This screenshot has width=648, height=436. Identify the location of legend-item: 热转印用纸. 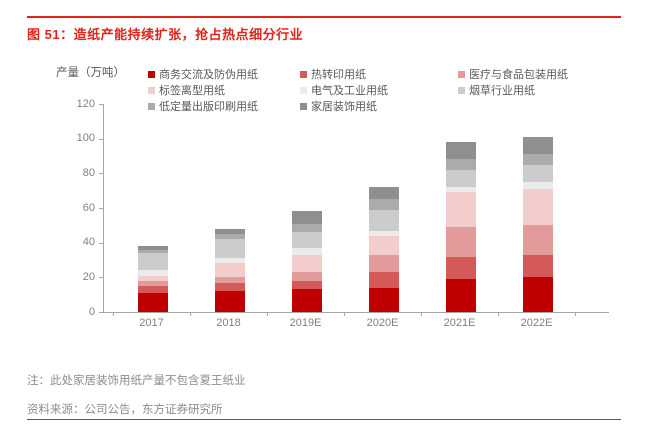
(379, 74).